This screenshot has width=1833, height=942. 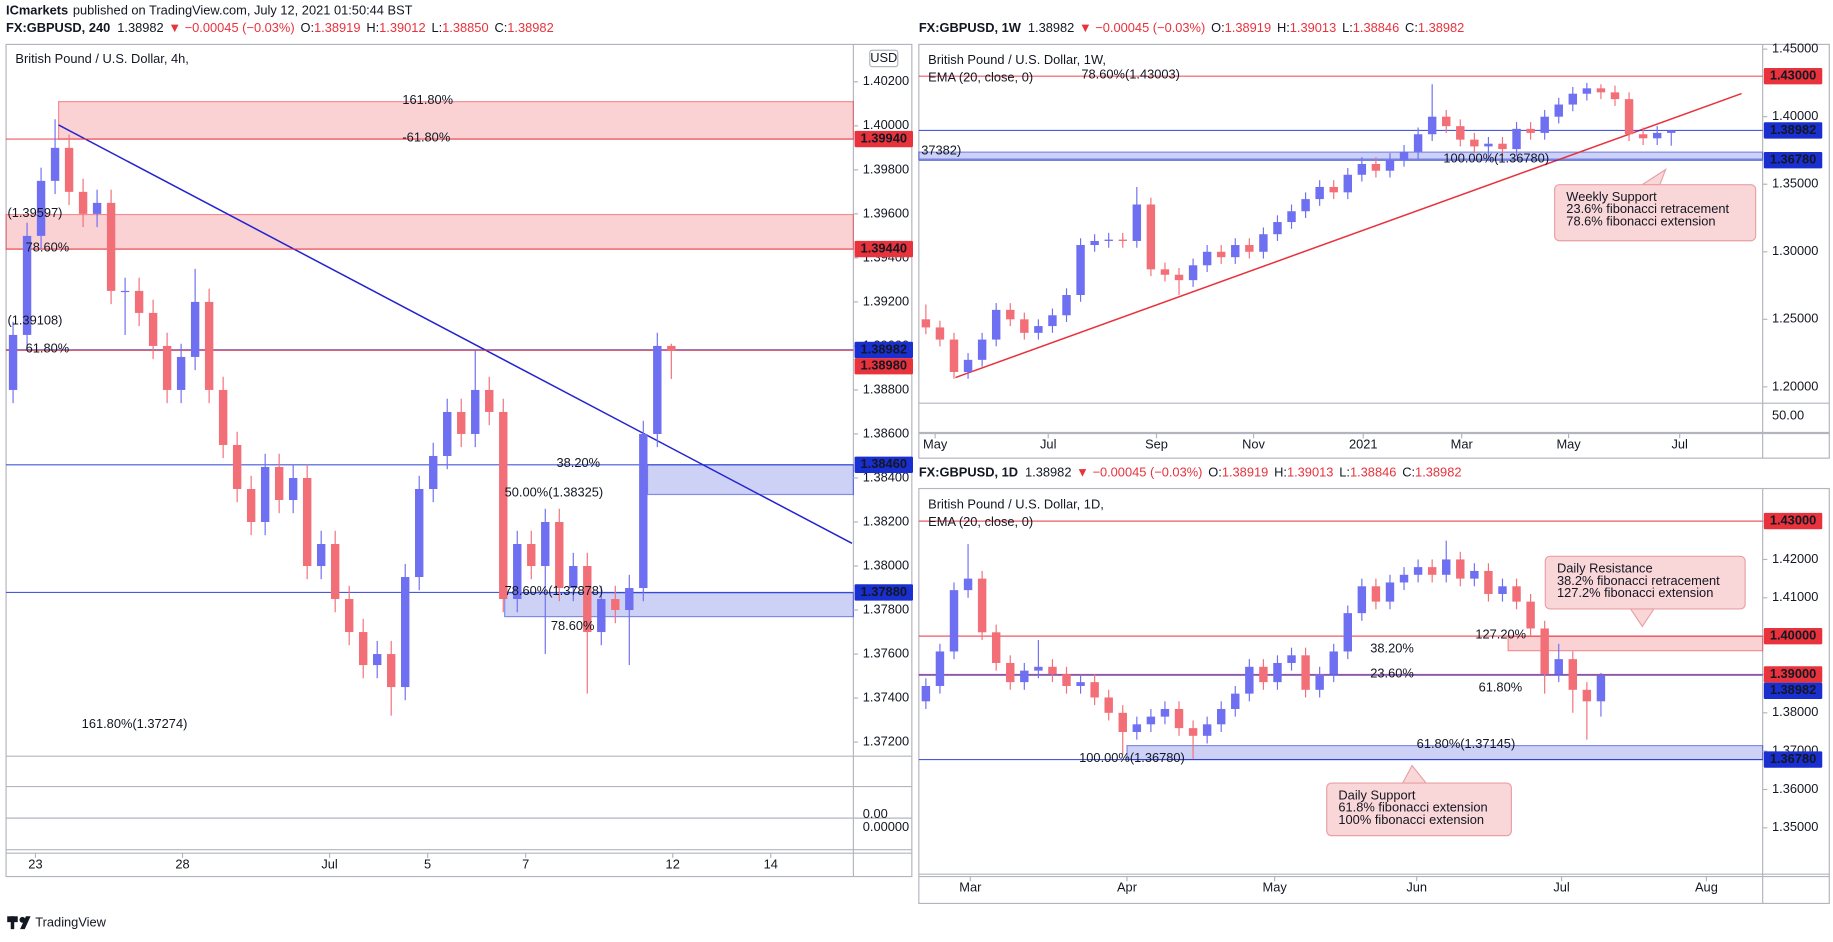 What do you see at coordinates (1706, 887) in the screenshot?
I see `x-tick-label: Aug` at bounding box center [1706, 887].